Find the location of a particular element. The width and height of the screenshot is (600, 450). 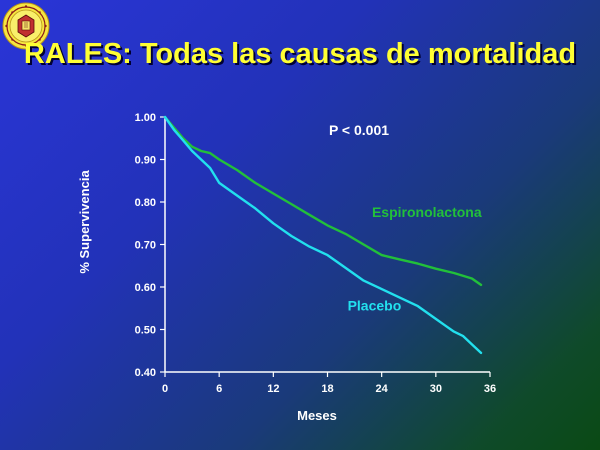

series-label-espironolactona: Espironolactona is located at coordinates (427, 212).